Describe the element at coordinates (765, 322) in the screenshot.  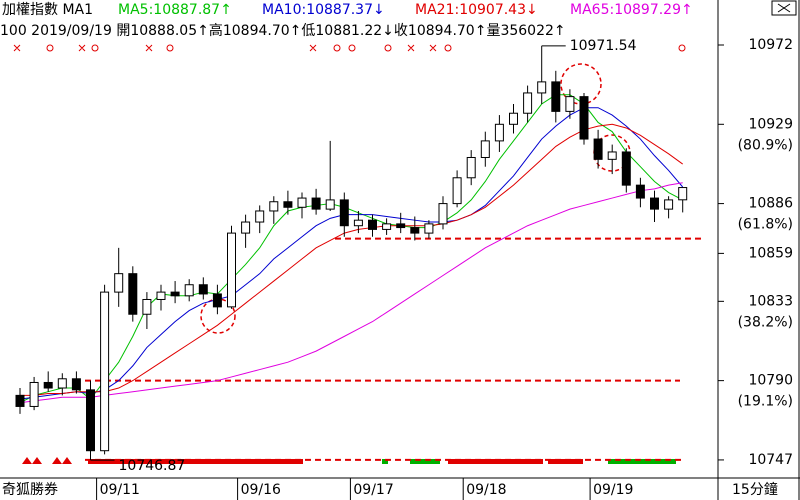
I see `fib-label: (38.2%)` at that location.